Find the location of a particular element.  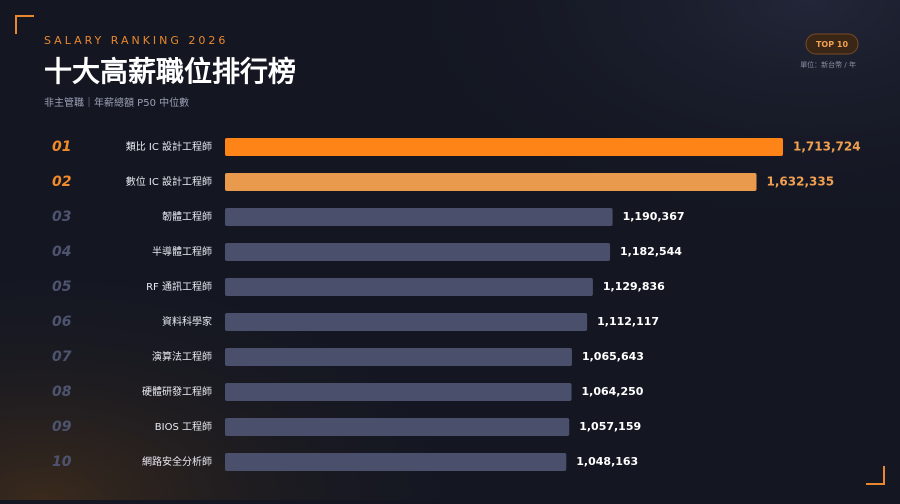

rank: 06 is located at coordinates (62, 322).